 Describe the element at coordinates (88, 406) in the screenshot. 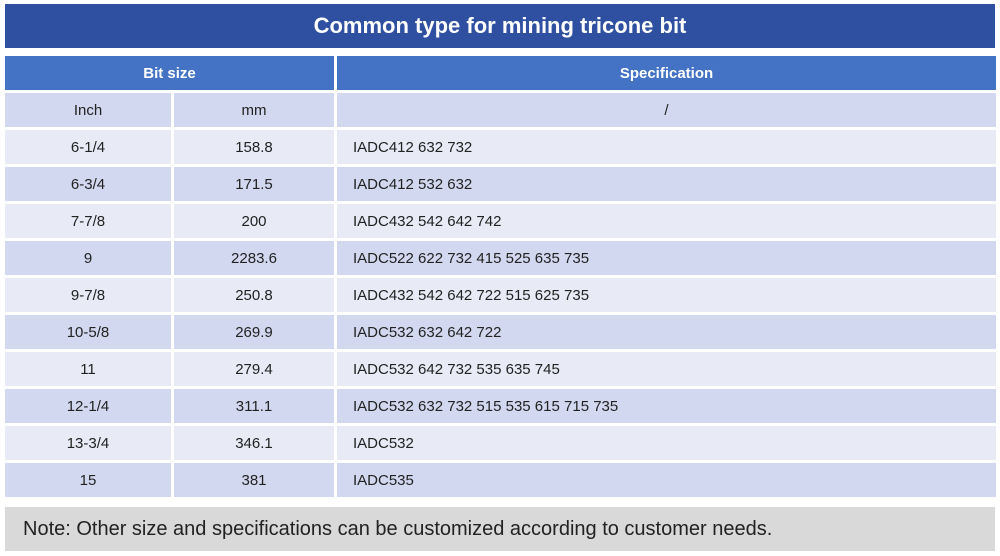

I see `row-inch: 12-1/4` at that location.